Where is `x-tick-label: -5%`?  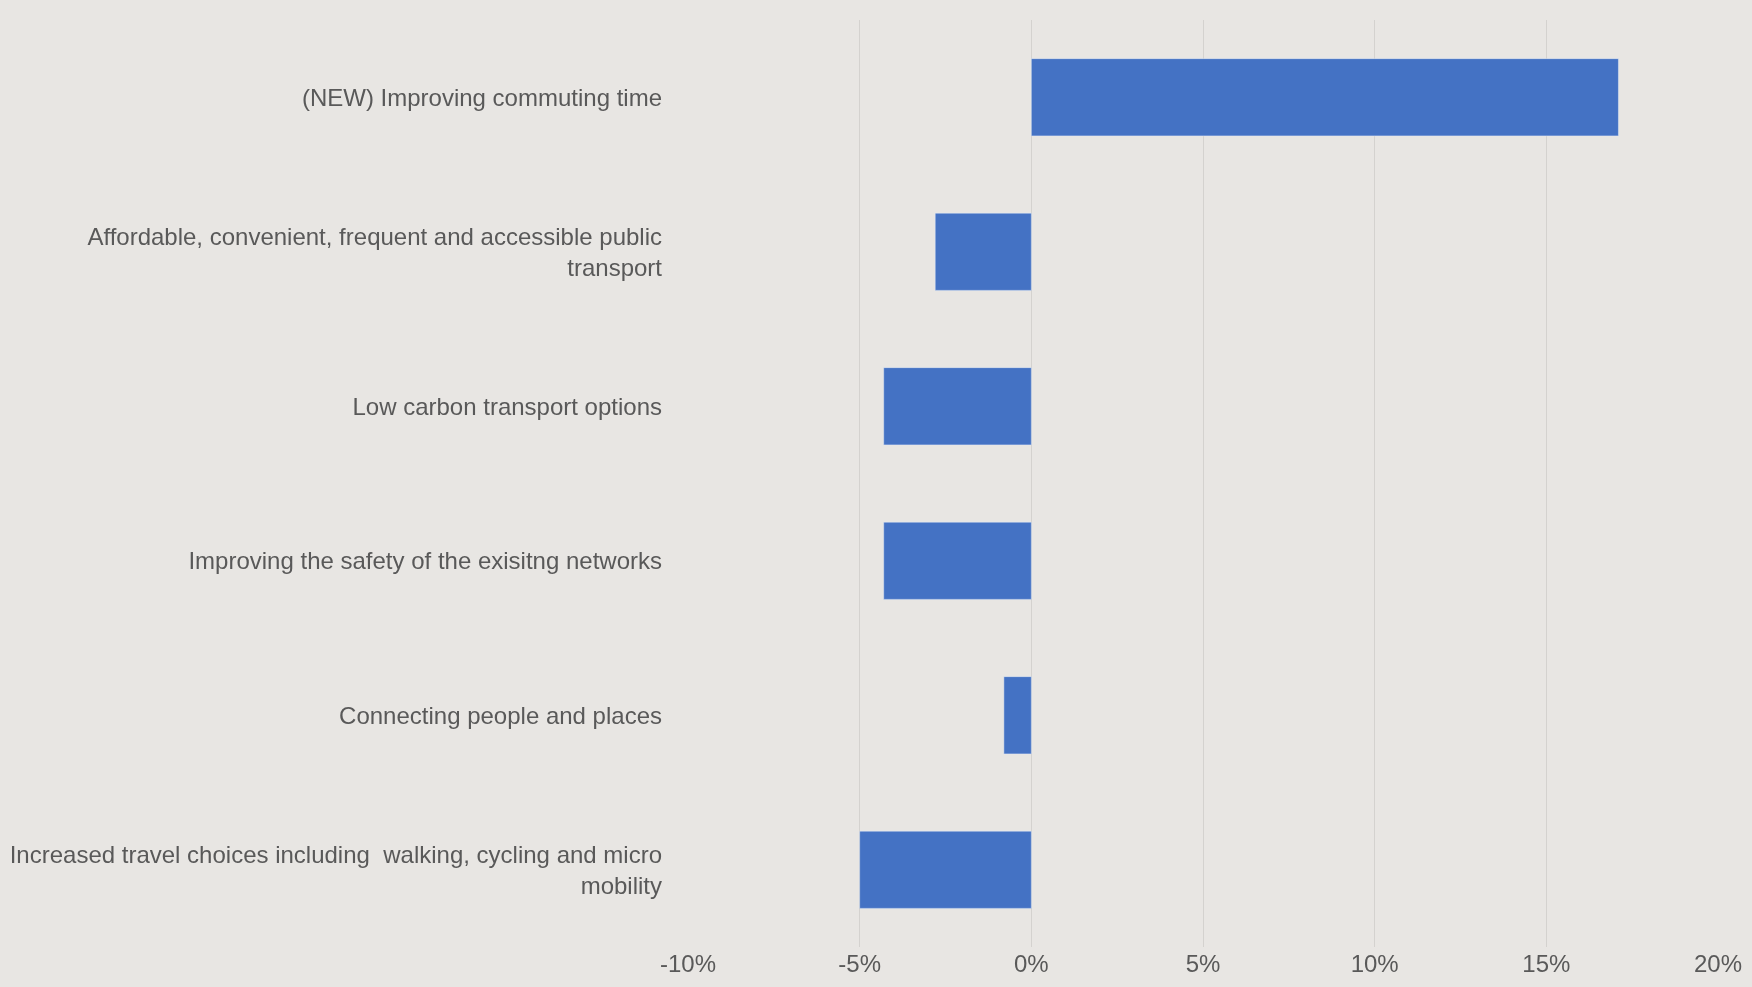 x-tick-label: -5% is located at coordinates (860, 963).